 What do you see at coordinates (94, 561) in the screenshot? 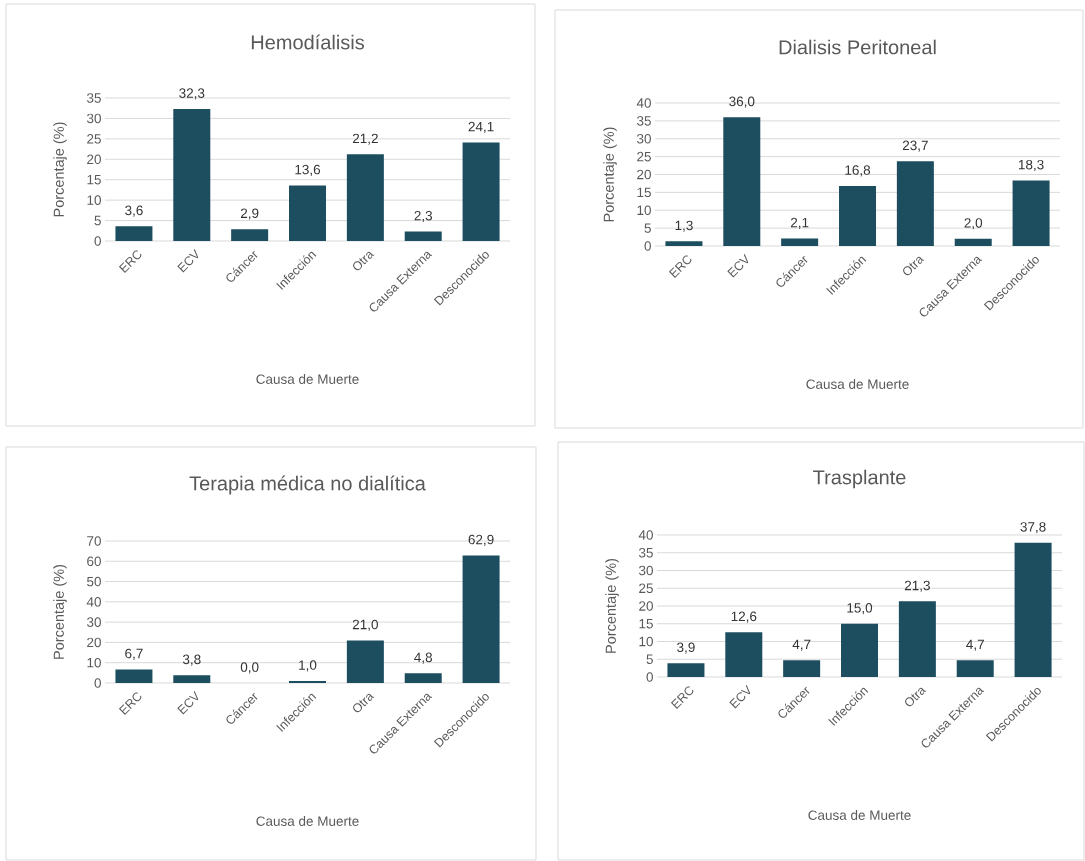
I see `y-tick-label: 60` at bounding box center [94, 561].